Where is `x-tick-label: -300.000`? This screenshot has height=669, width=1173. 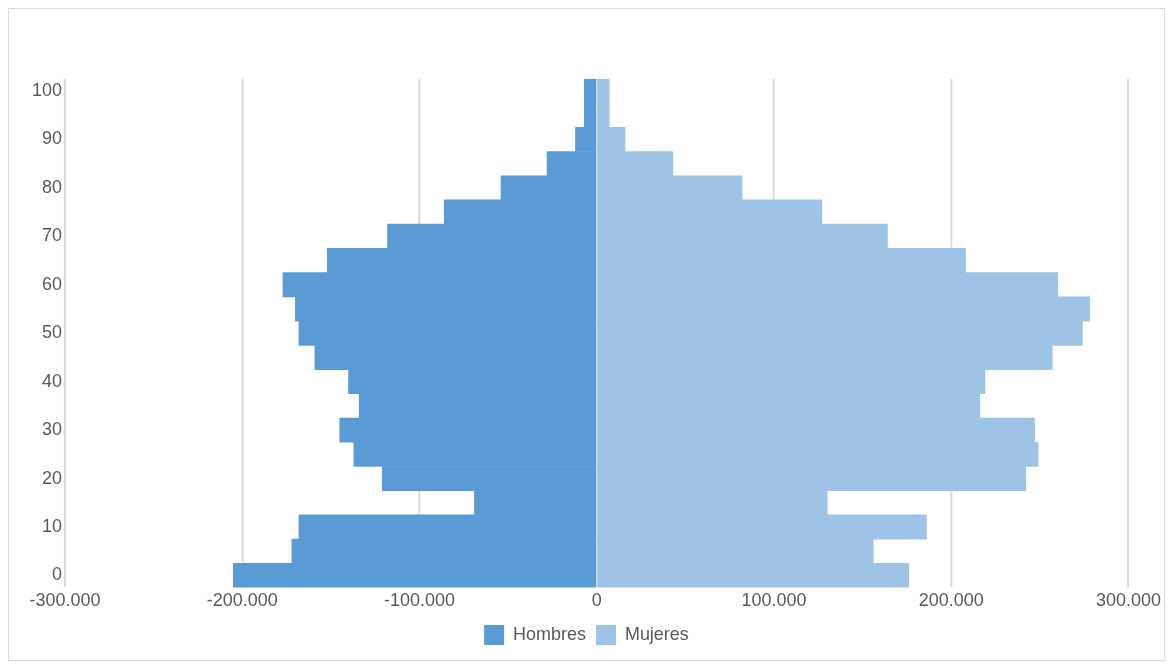
x-tick-label: -300.000 is located at coordinates (65, 600).